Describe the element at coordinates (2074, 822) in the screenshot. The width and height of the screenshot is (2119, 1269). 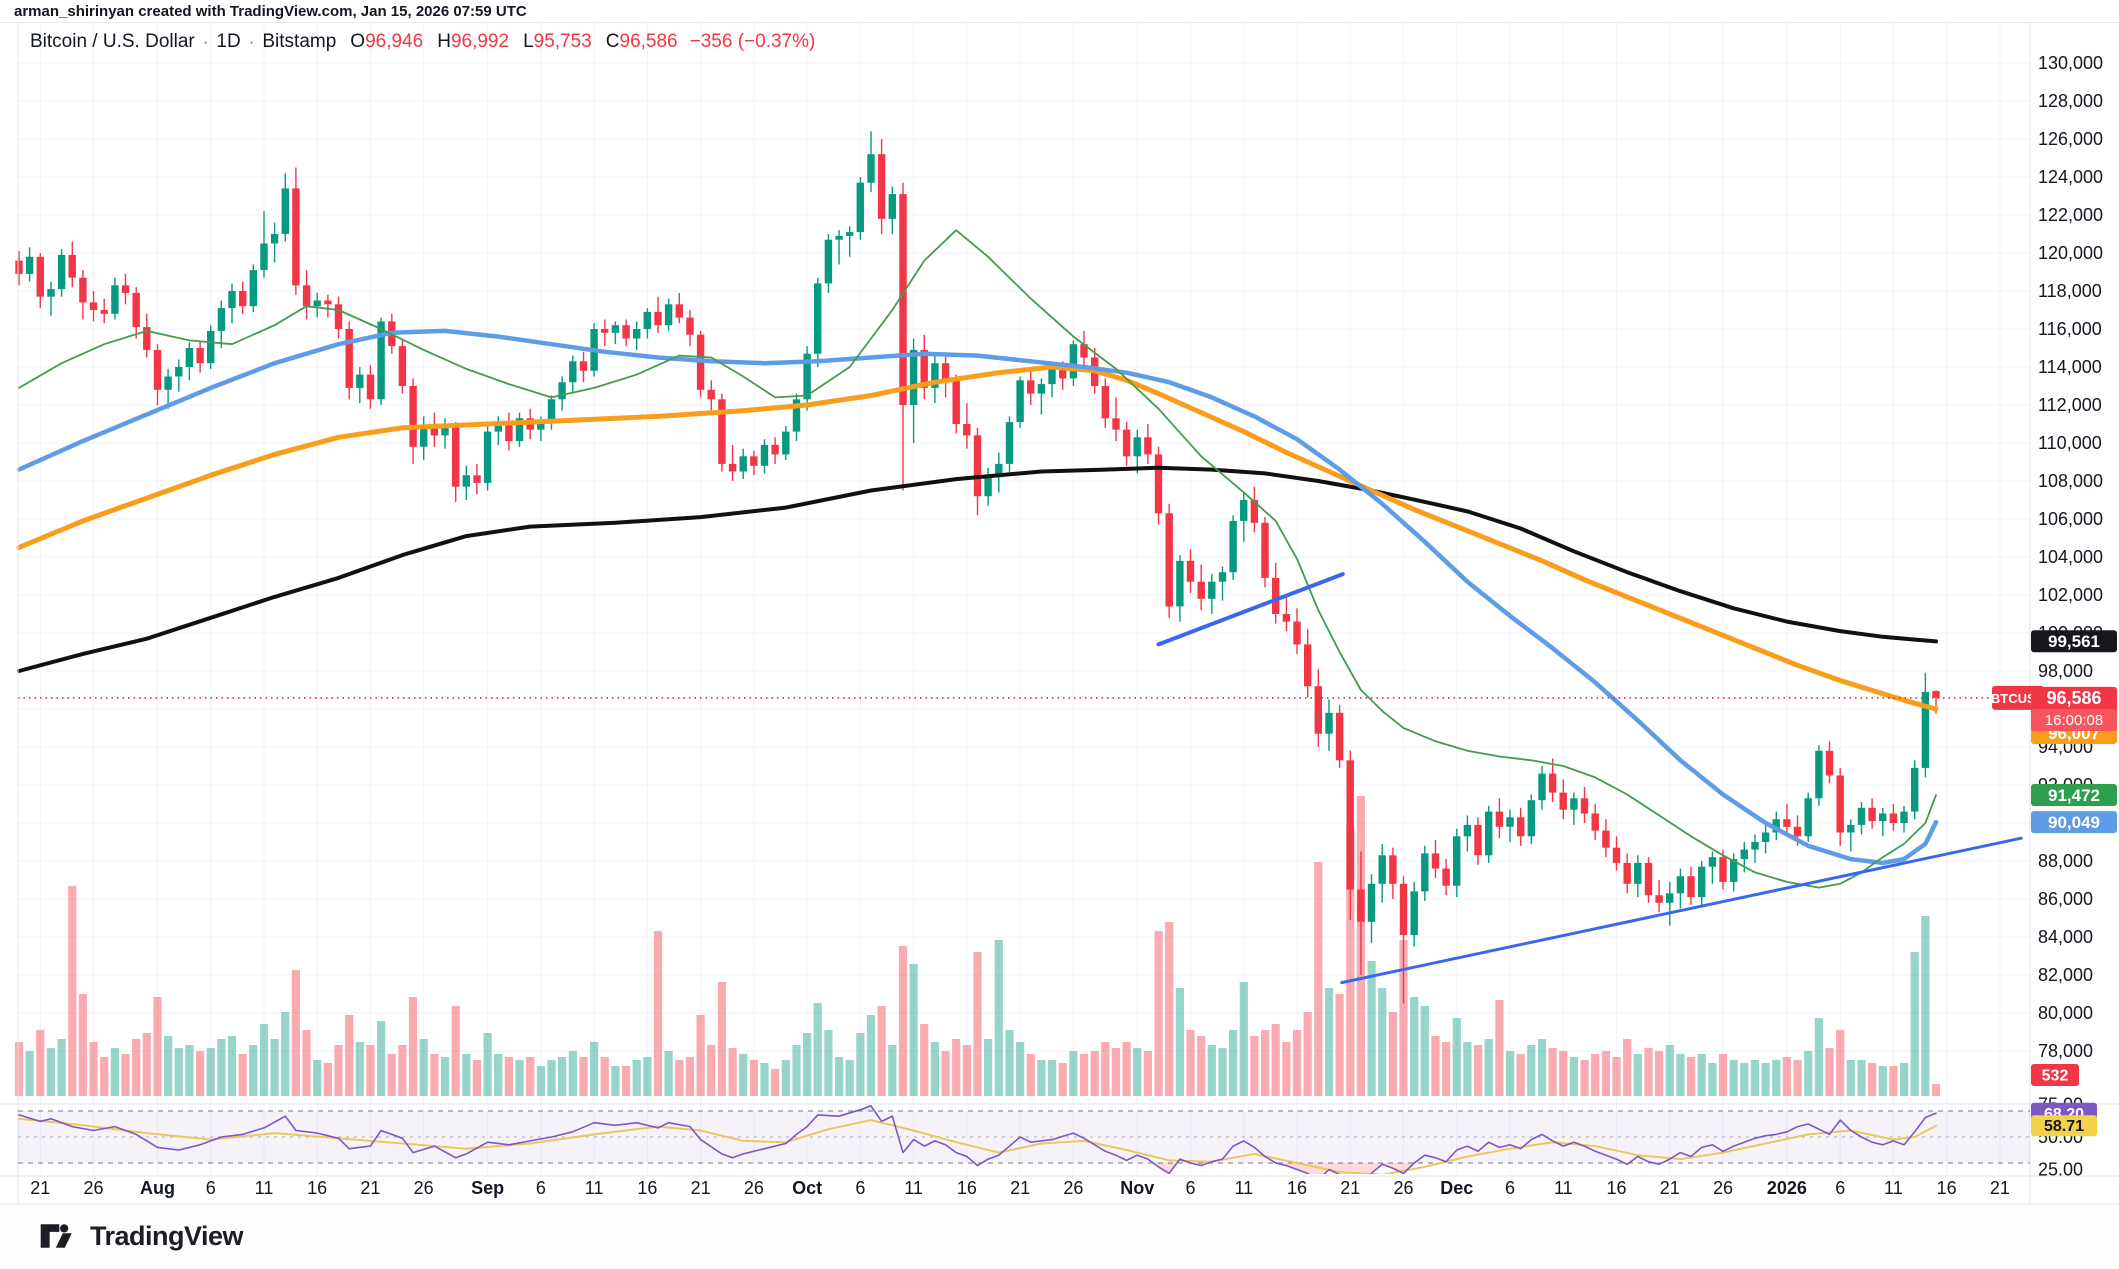
I see `svg-text: 90,049` at that location.